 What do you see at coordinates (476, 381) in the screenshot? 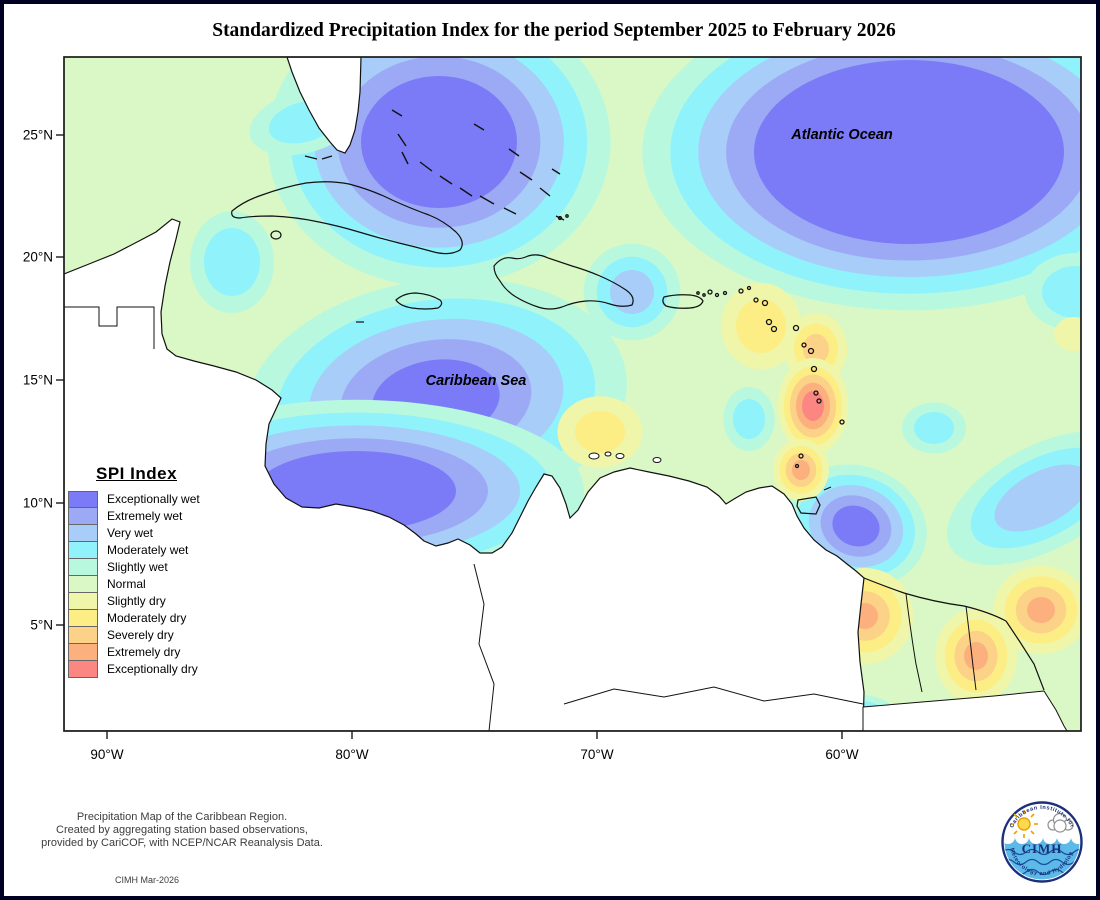
I see `sea-label: Caribbean Sea` at bounding box center [476, 381].